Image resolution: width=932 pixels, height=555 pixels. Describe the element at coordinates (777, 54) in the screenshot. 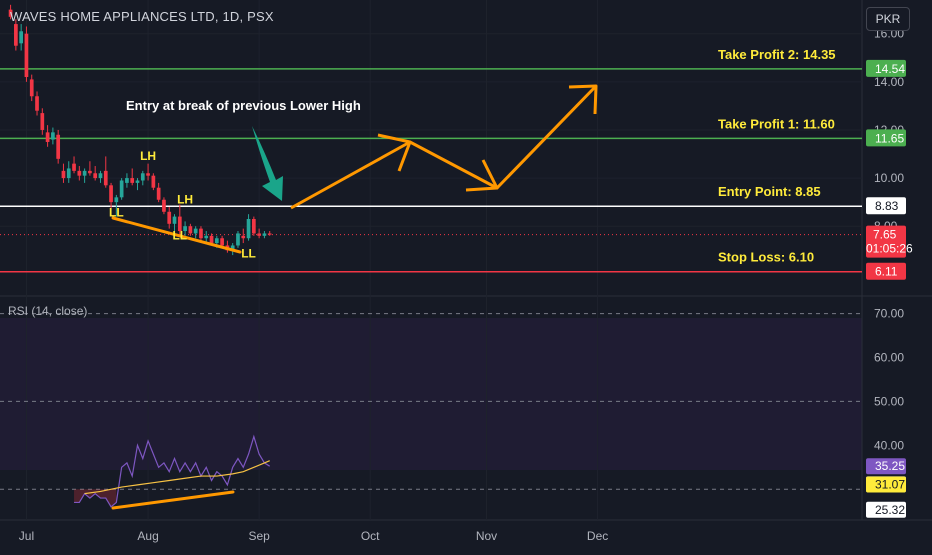

I see `take_profit_2-label: Take Profit 2: 14.35` at that location.